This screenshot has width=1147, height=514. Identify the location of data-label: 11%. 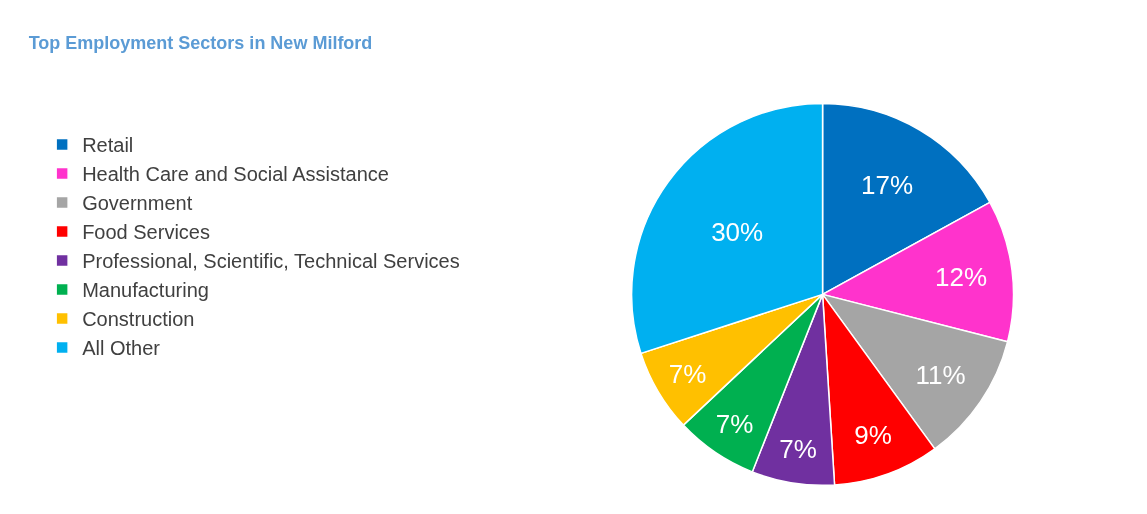
(940, 374).